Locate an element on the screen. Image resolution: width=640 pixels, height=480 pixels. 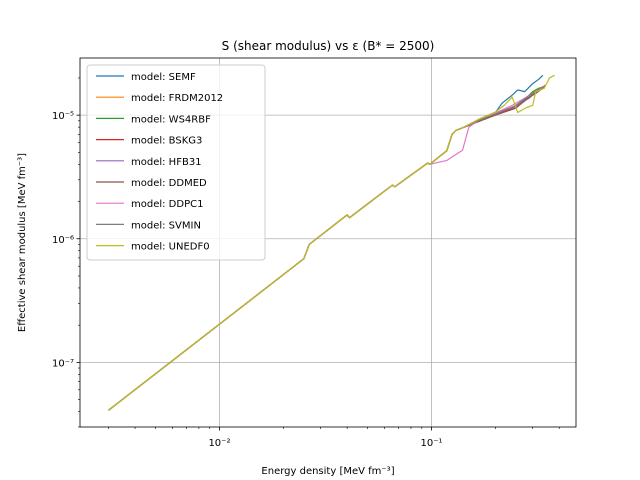
y-axis-label: Effective shear modulus [MeV fm⁻³] is located at coordinates (22, 242).